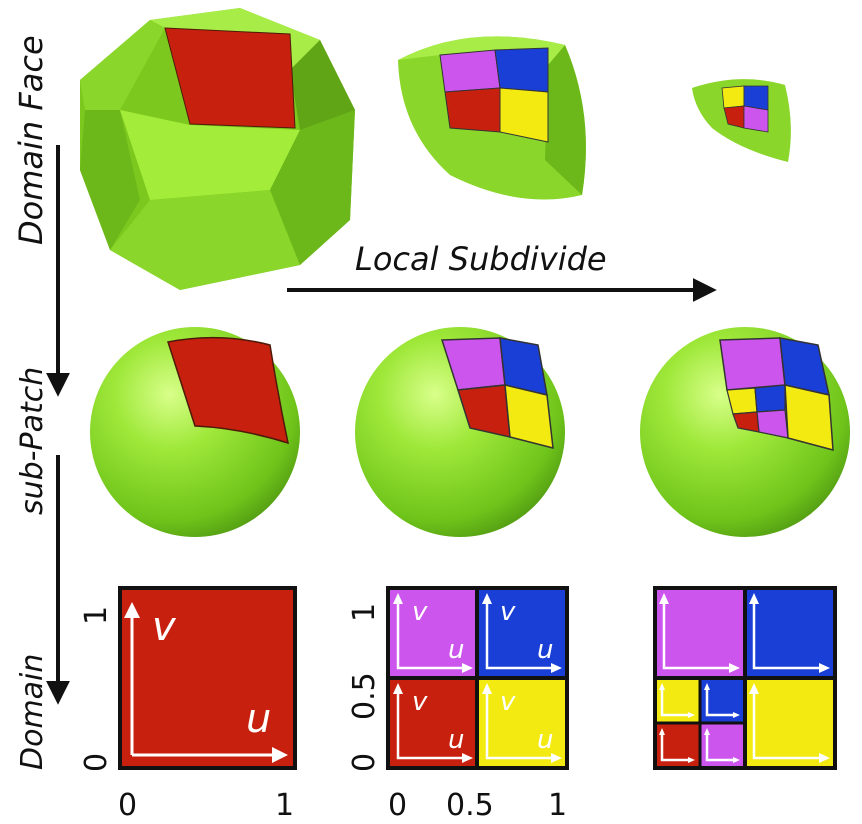 This screenshot has height=824, width=862. Describe the element at coordinates (31, 140) in the screenshot. I see `label-domain-face: Domain Face` at that location.